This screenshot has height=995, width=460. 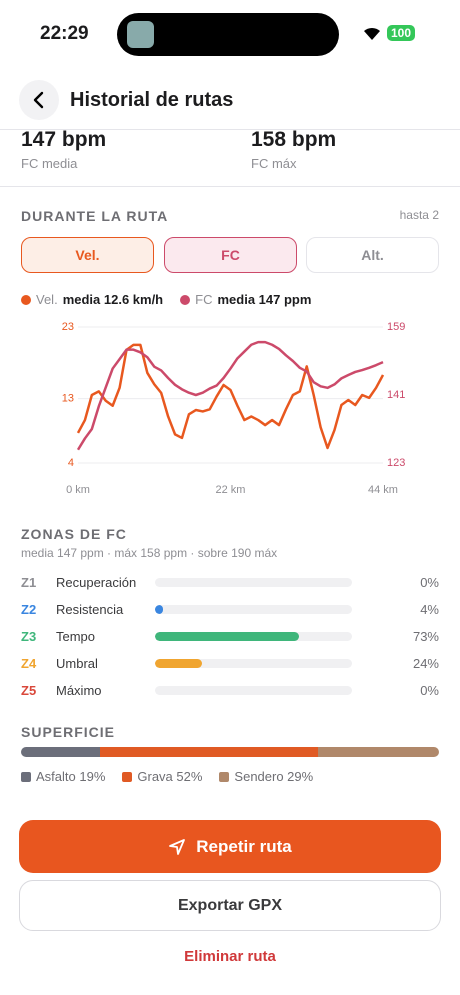 I want to click on section-title: ZONAS DE FC, so click(x=74, y=534).